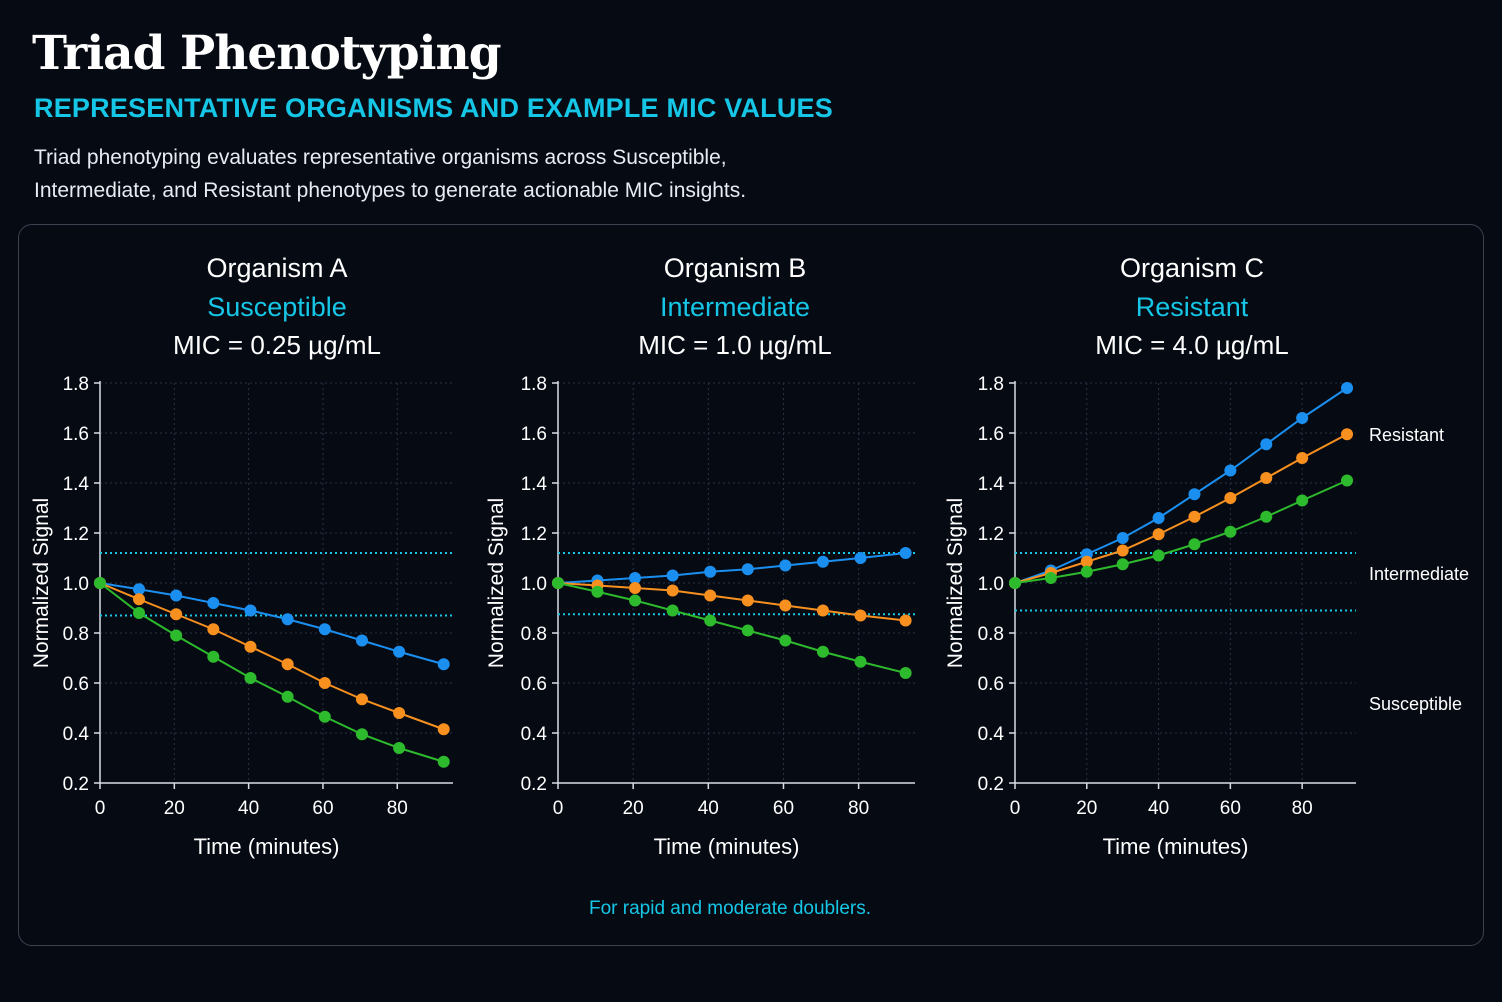 The image size is (1502, 1002). Describe the element at coordinates (267, 53) in the screenshot. I see `page-title: Triad Phenotyping` at that location.